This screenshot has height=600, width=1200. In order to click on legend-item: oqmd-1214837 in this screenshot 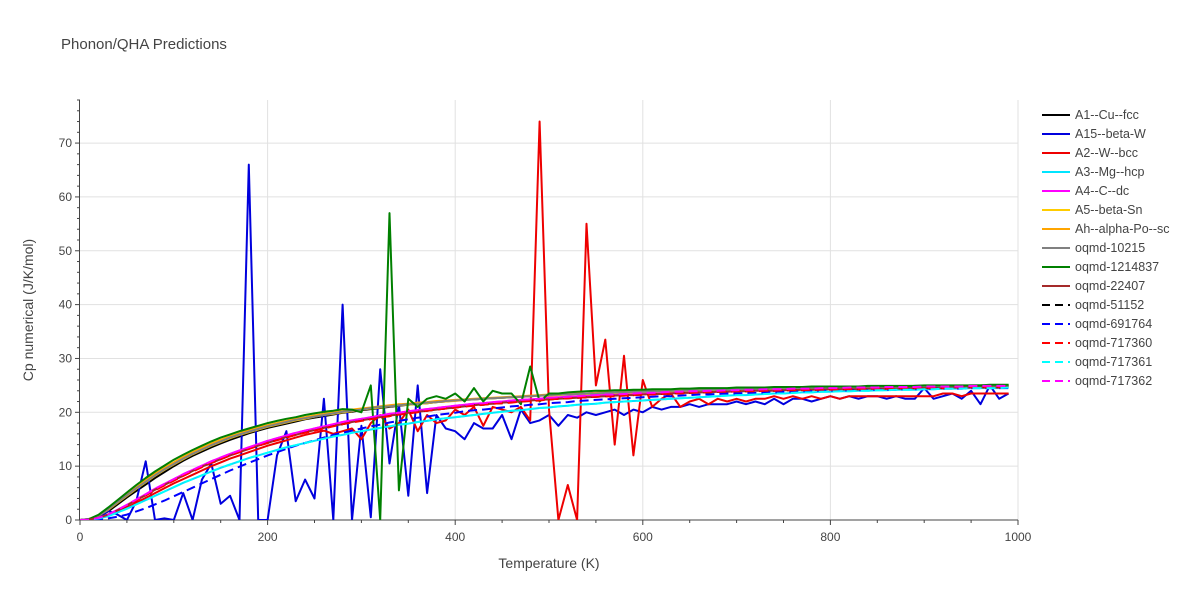, I will do `click(1104, 266)`.